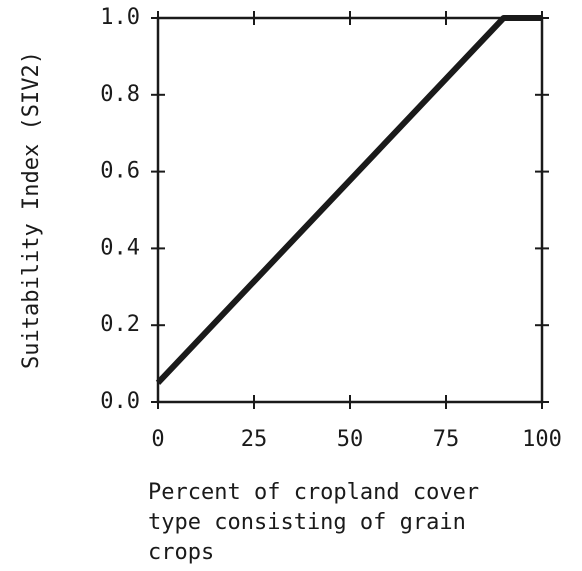  Describe the element at coordinates (254, 439) in the screenshot. I see `x-tick-label: 25` at that location.